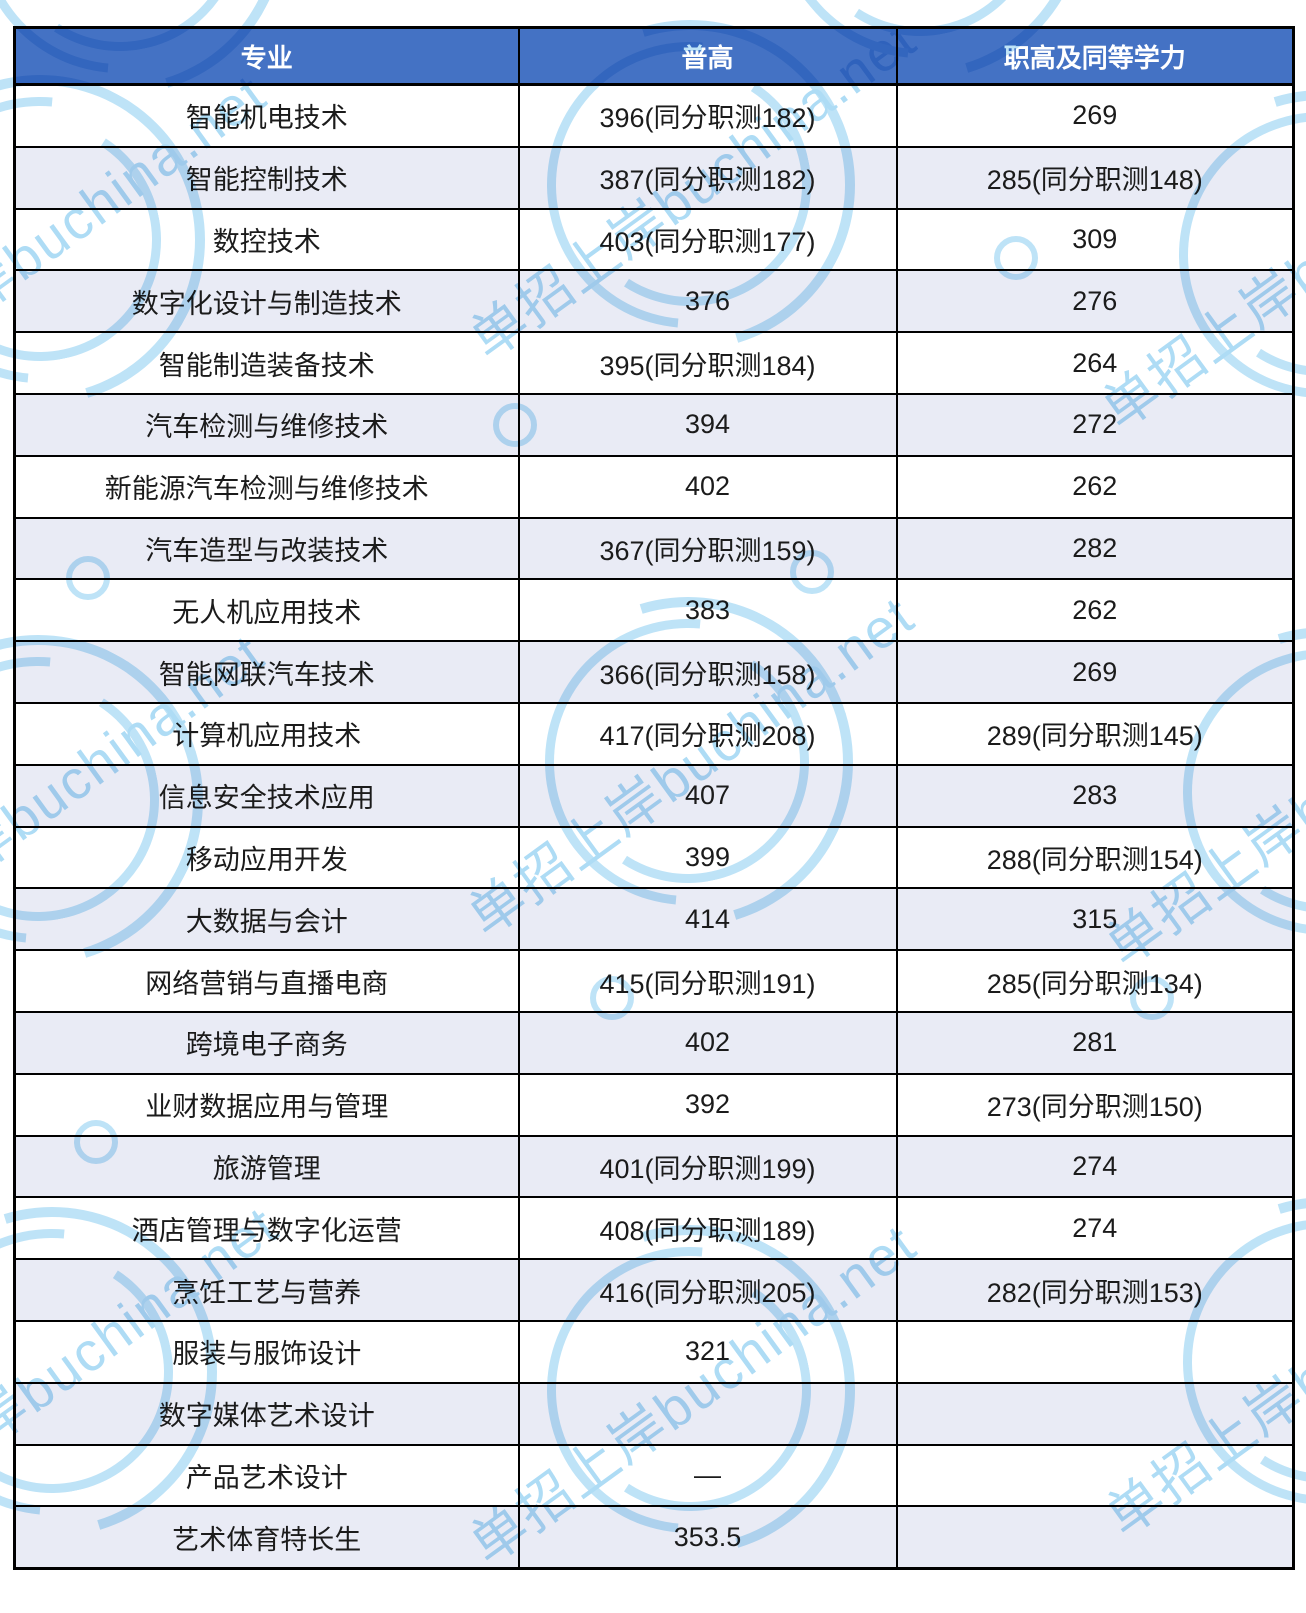 Image resolution: width=1306 pixels, height=1613 pixels. I want to click on vocational-cell: 285(同分职测134), so click(1095, 981).